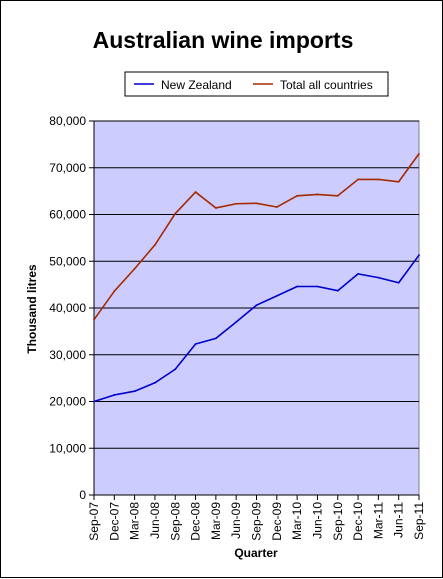  Describe the element at coordinates (399, 520) in the screenshot. I see `x-tick-label: Jun-11` at that location.